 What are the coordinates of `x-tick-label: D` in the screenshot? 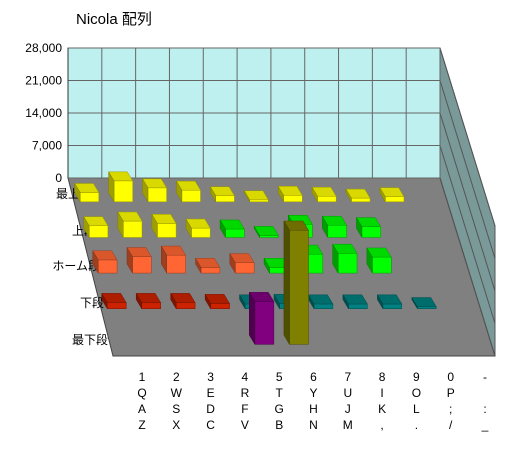 It's located at (210, 409).